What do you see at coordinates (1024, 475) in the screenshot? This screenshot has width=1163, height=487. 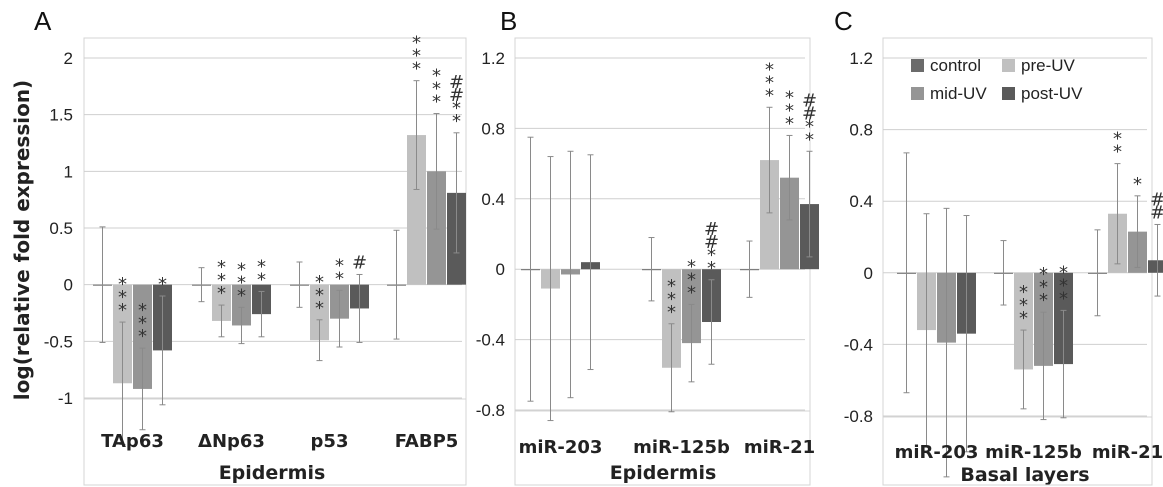 I see `panel-c-xlabel: Basal layers` at bounding box center [1024, 475].